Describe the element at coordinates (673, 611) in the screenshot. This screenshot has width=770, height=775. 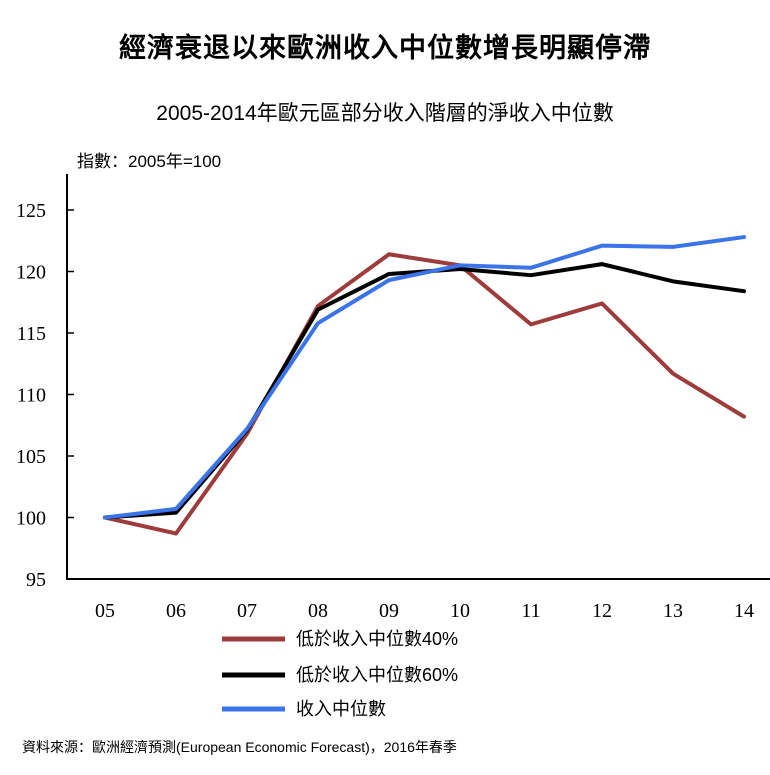
I see `x-tick-label: 13` at that location.